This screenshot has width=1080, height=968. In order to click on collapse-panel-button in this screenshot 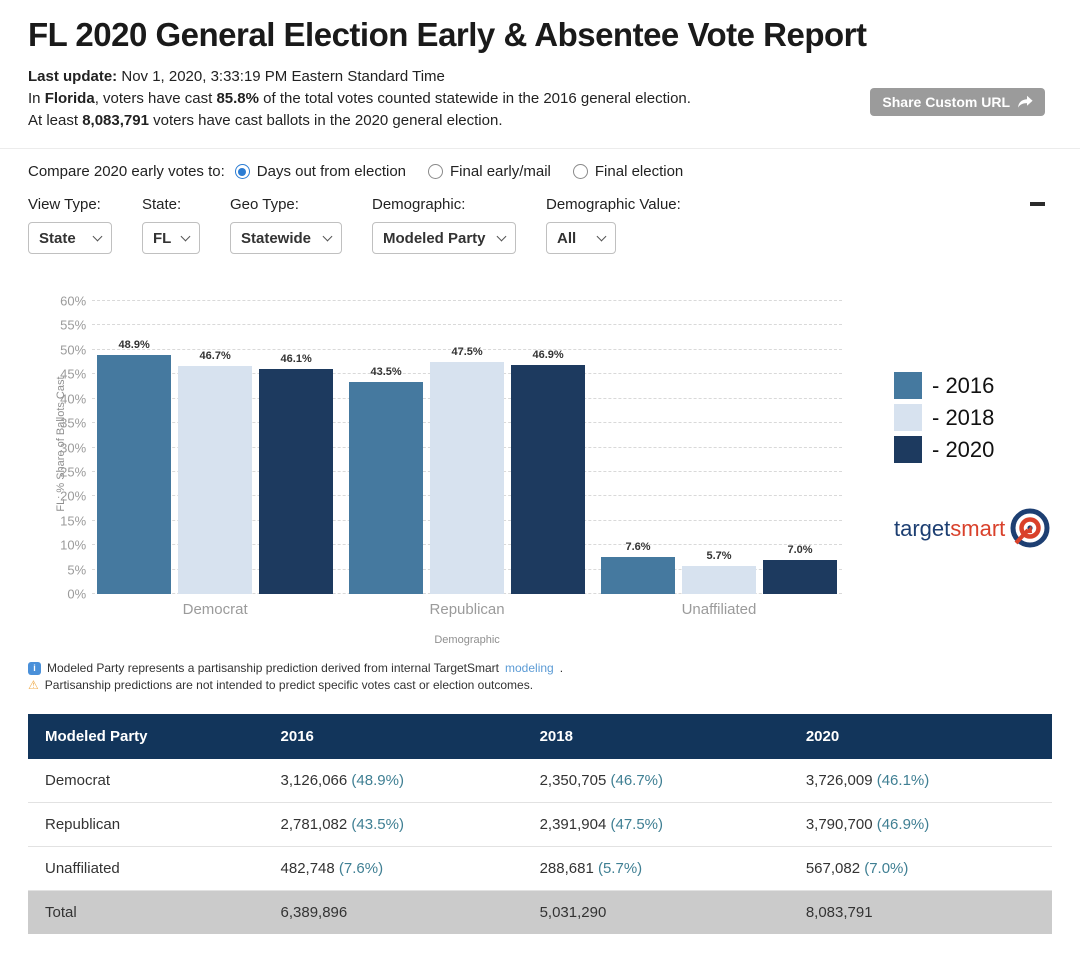, I will do `click(1035, 204)`.